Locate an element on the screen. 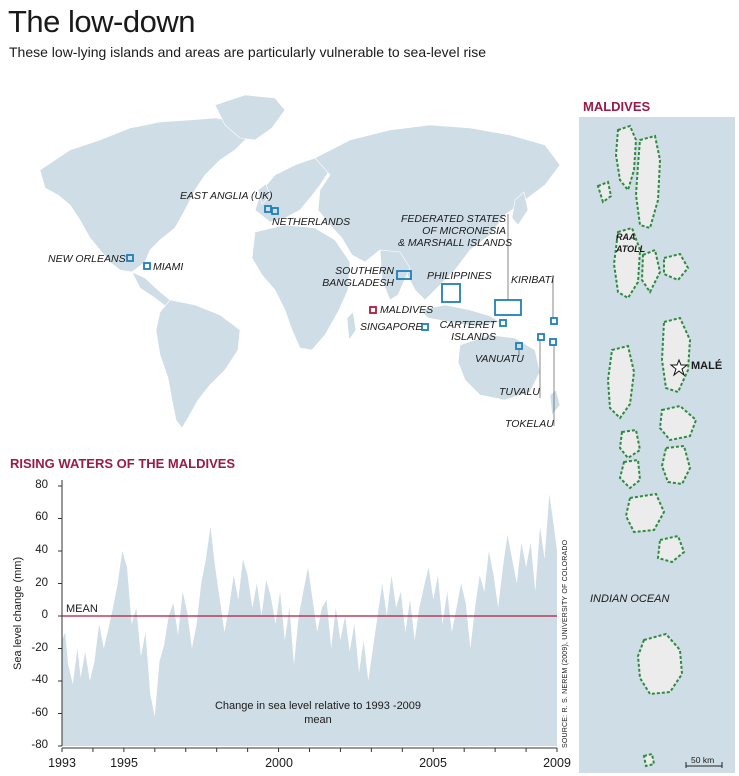  maldives-marker is located at coordinates (373, 310).